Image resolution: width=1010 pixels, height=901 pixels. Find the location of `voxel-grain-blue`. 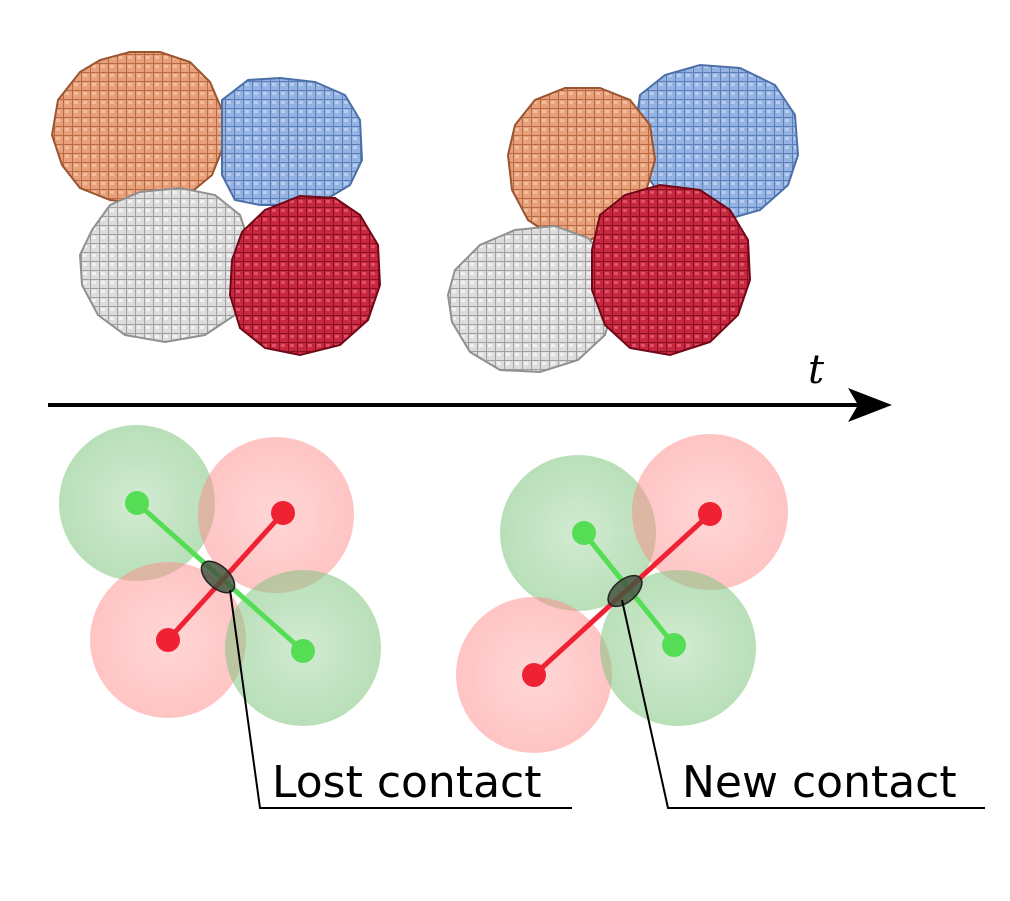

voxel-grain-blue is located at coordinates (292, 141).